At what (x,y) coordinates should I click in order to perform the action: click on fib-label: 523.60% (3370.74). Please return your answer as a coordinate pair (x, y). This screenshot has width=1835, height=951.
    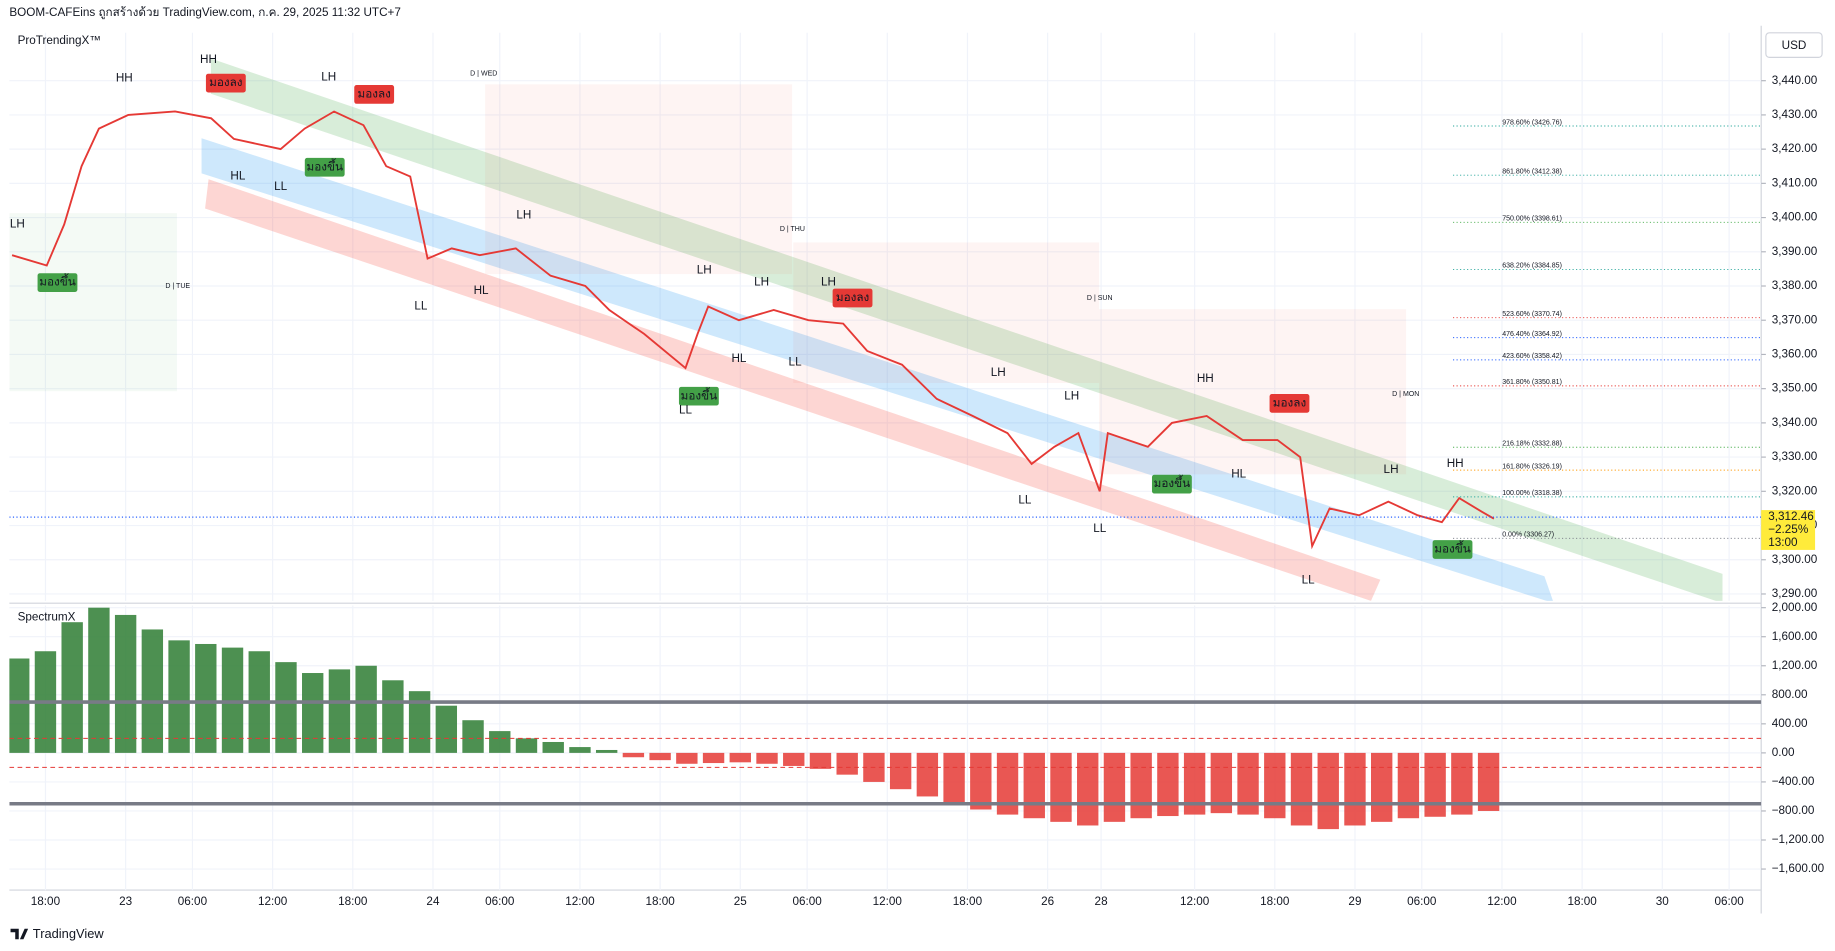
    Looking at the image, I should click on (1532, 314).